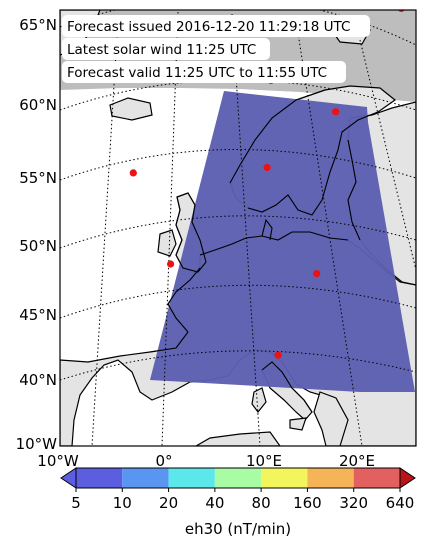  Describe the element at coordinates (38, 315) in the screenshot. I see `lat-label-45: 45°N` at that location.